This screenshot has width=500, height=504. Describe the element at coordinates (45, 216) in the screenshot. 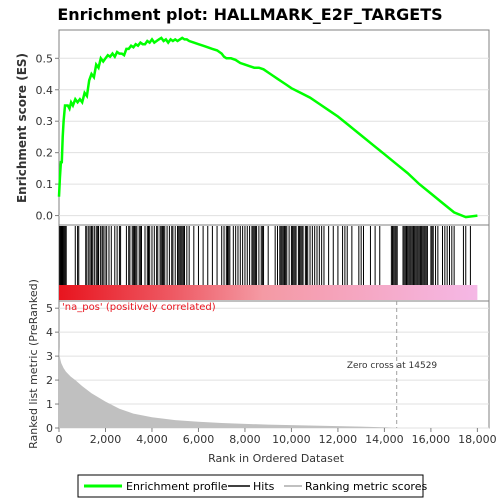

I see `es-y-tick-label: 0.0` at that location.